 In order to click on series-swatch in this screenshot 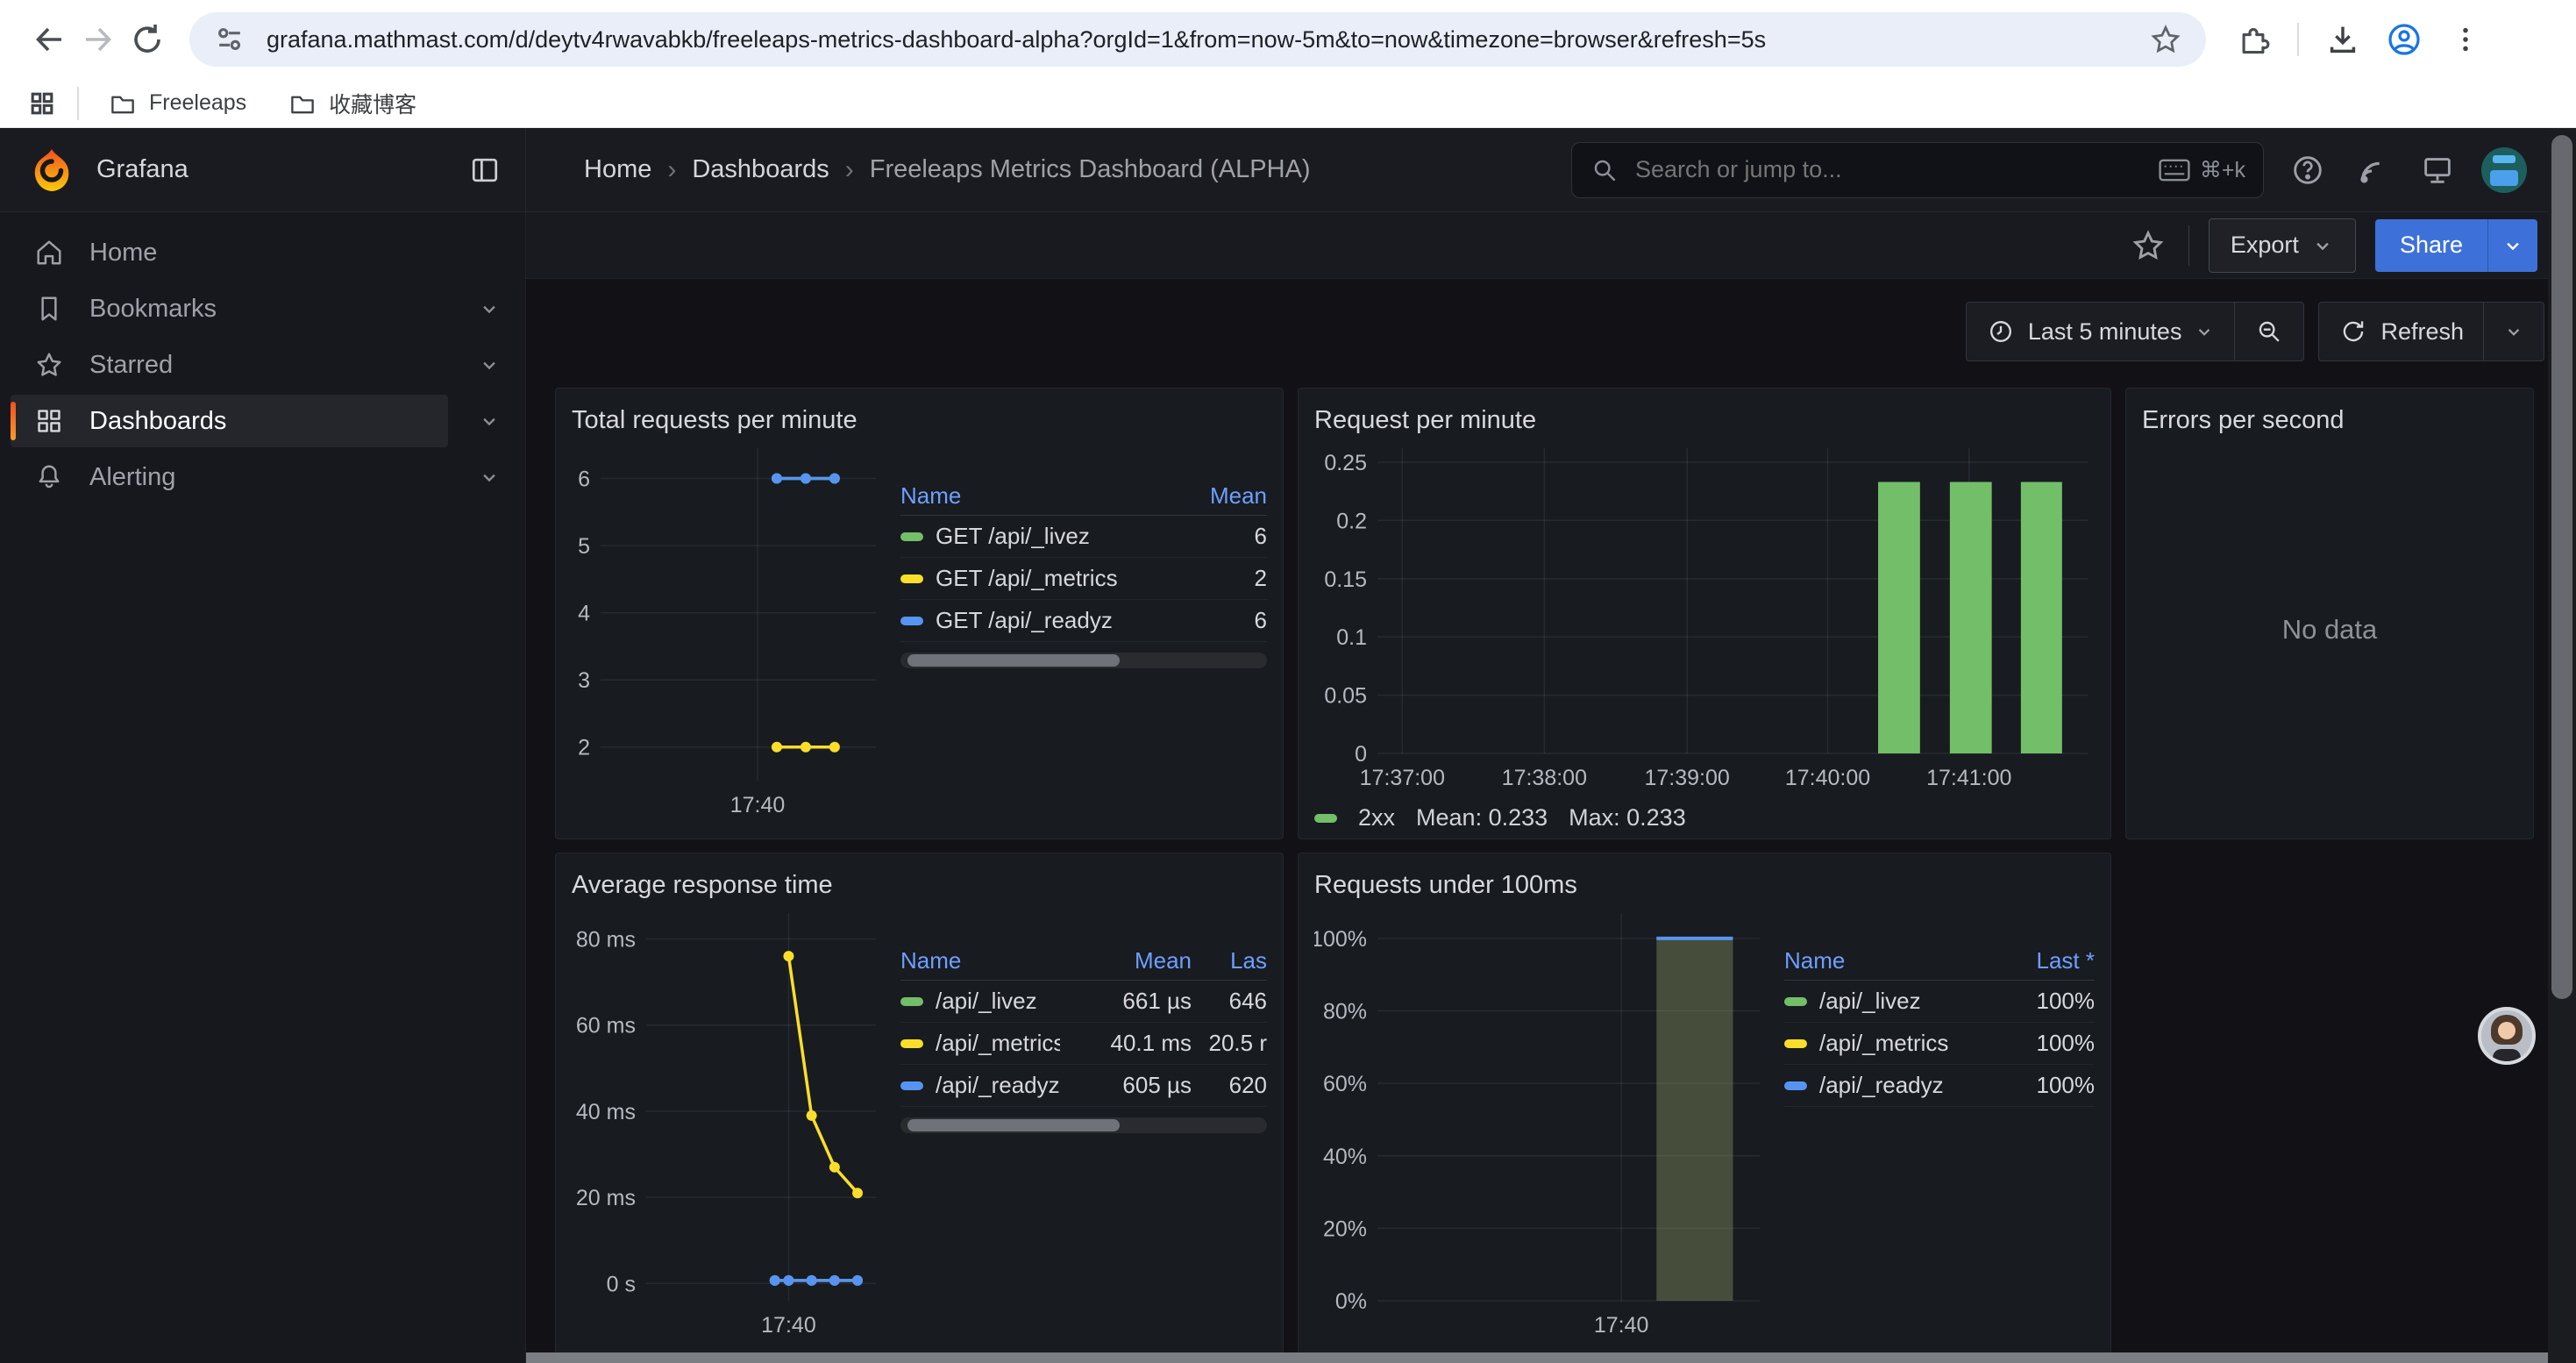, I will do `click(911, 1001)`.